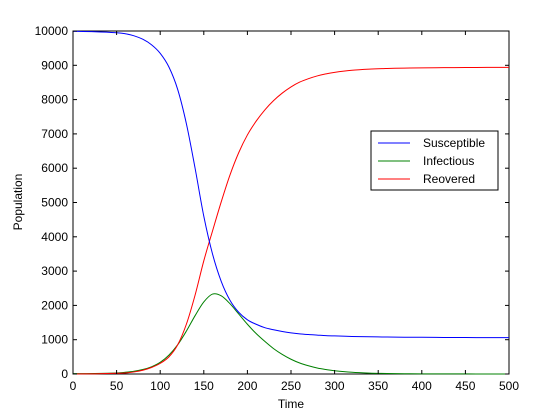 Image resolution: width=560 pixels, height=420 pixels. I want to click on x-tick-label-200: 200, so click(247, 386).